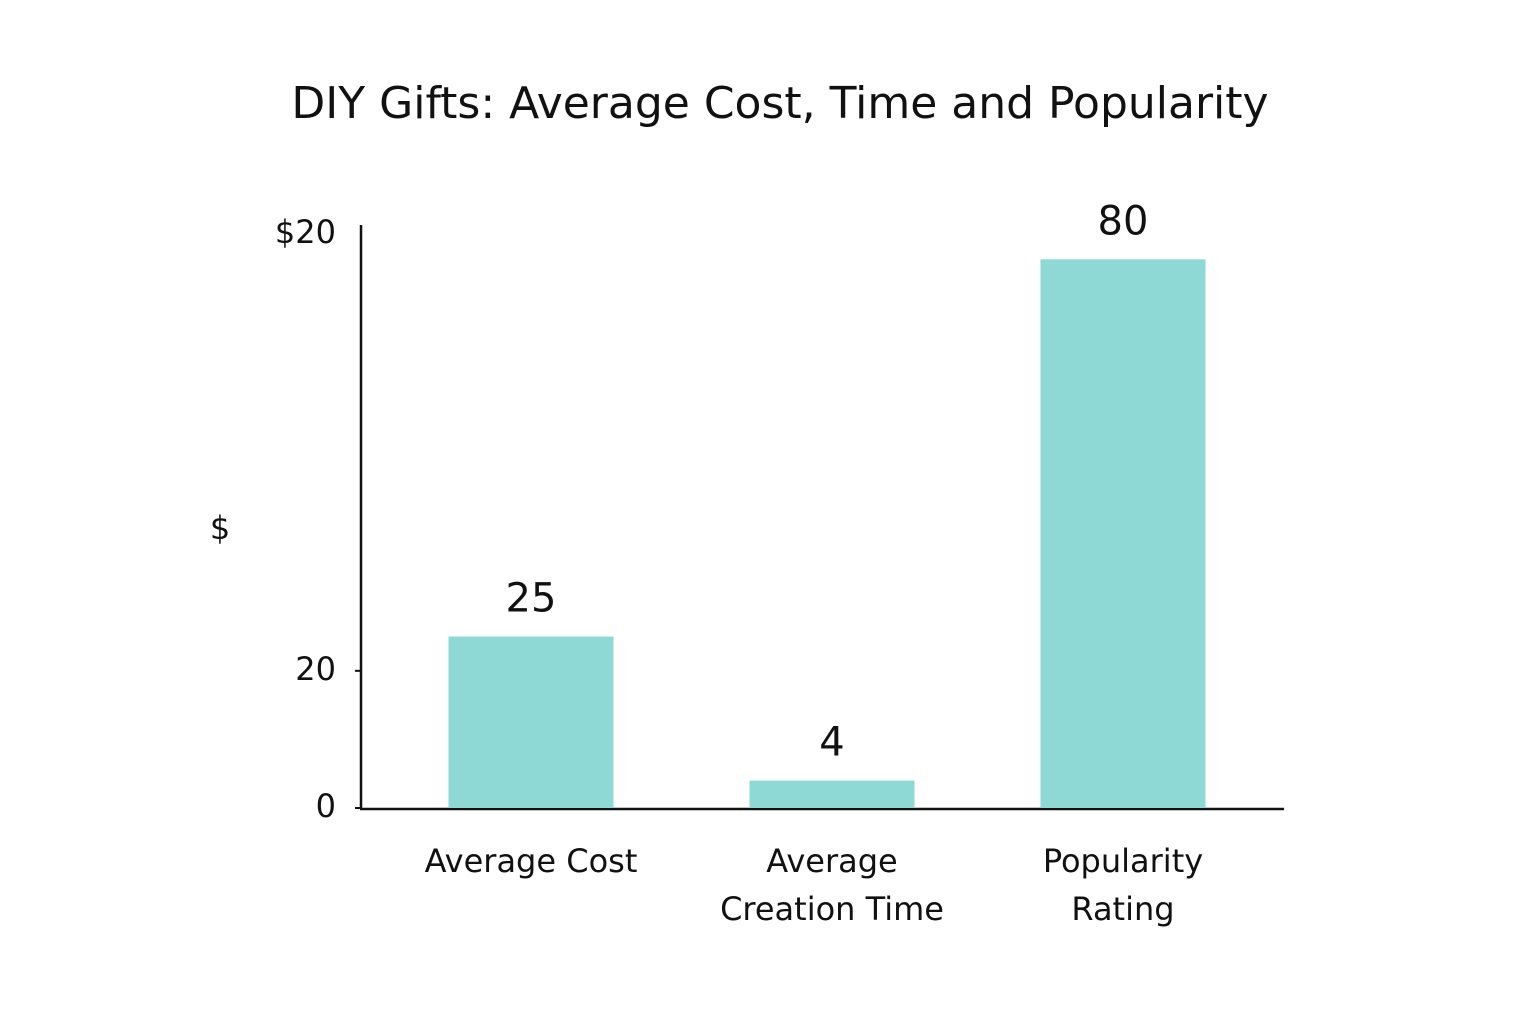  What do you see at coordinates (305, 232) in the screenshot?
I see `axis-annotation: $20` at bounding box center [305, 232].